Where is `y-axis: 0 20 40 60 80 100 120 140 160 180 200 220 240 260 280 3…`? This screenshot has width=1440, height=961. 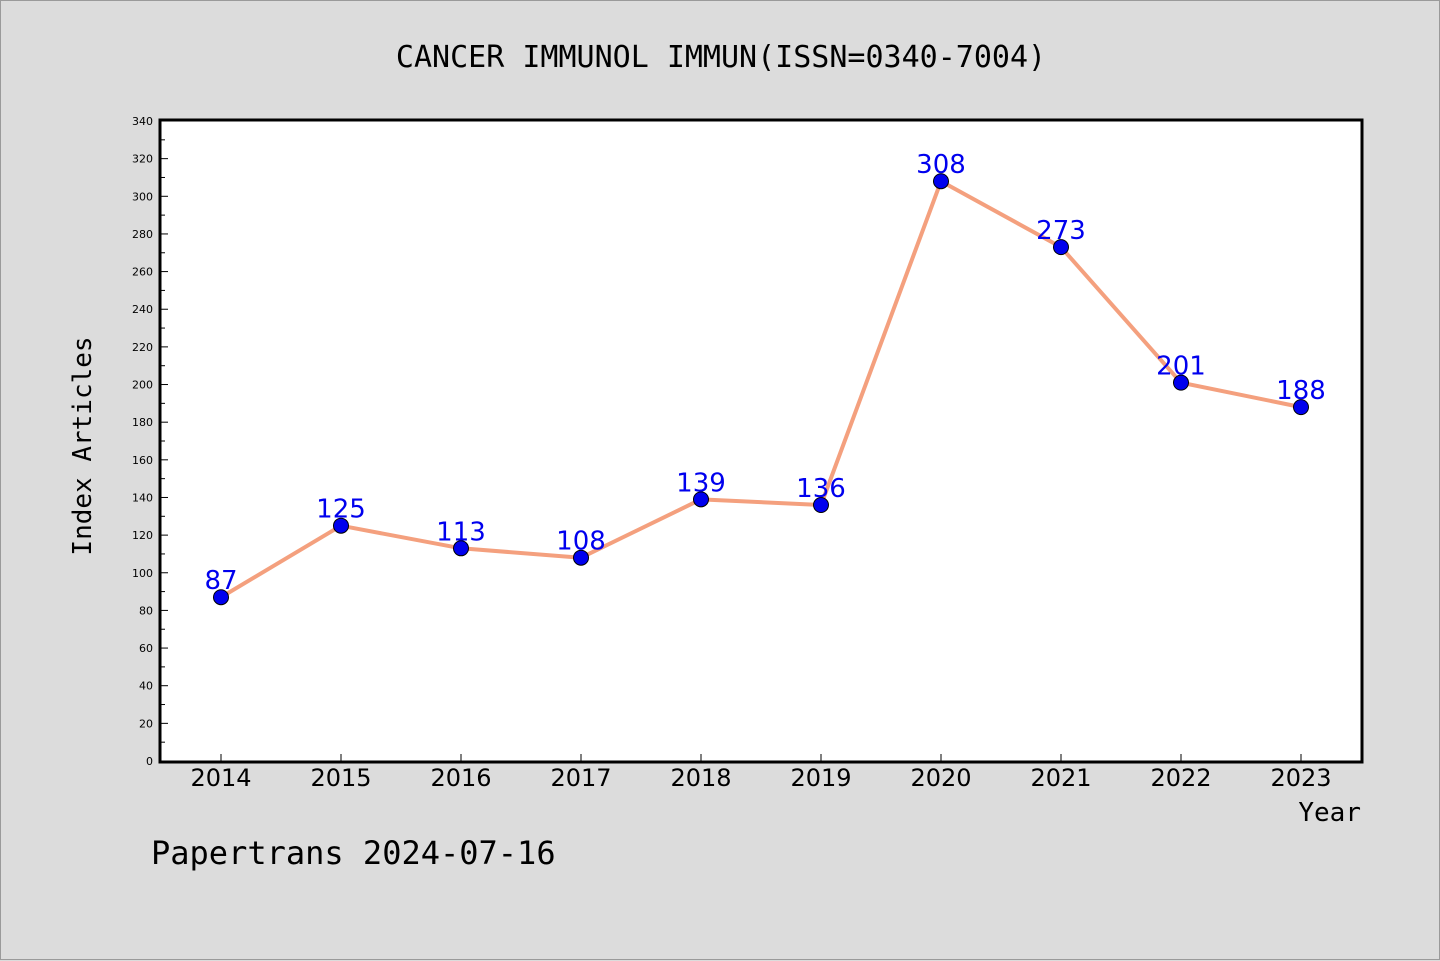 y-axis: 0 20 40 60 80 100 120 140 160 180 200 220 240 260 280 3… is located at coordinates (150, 441).